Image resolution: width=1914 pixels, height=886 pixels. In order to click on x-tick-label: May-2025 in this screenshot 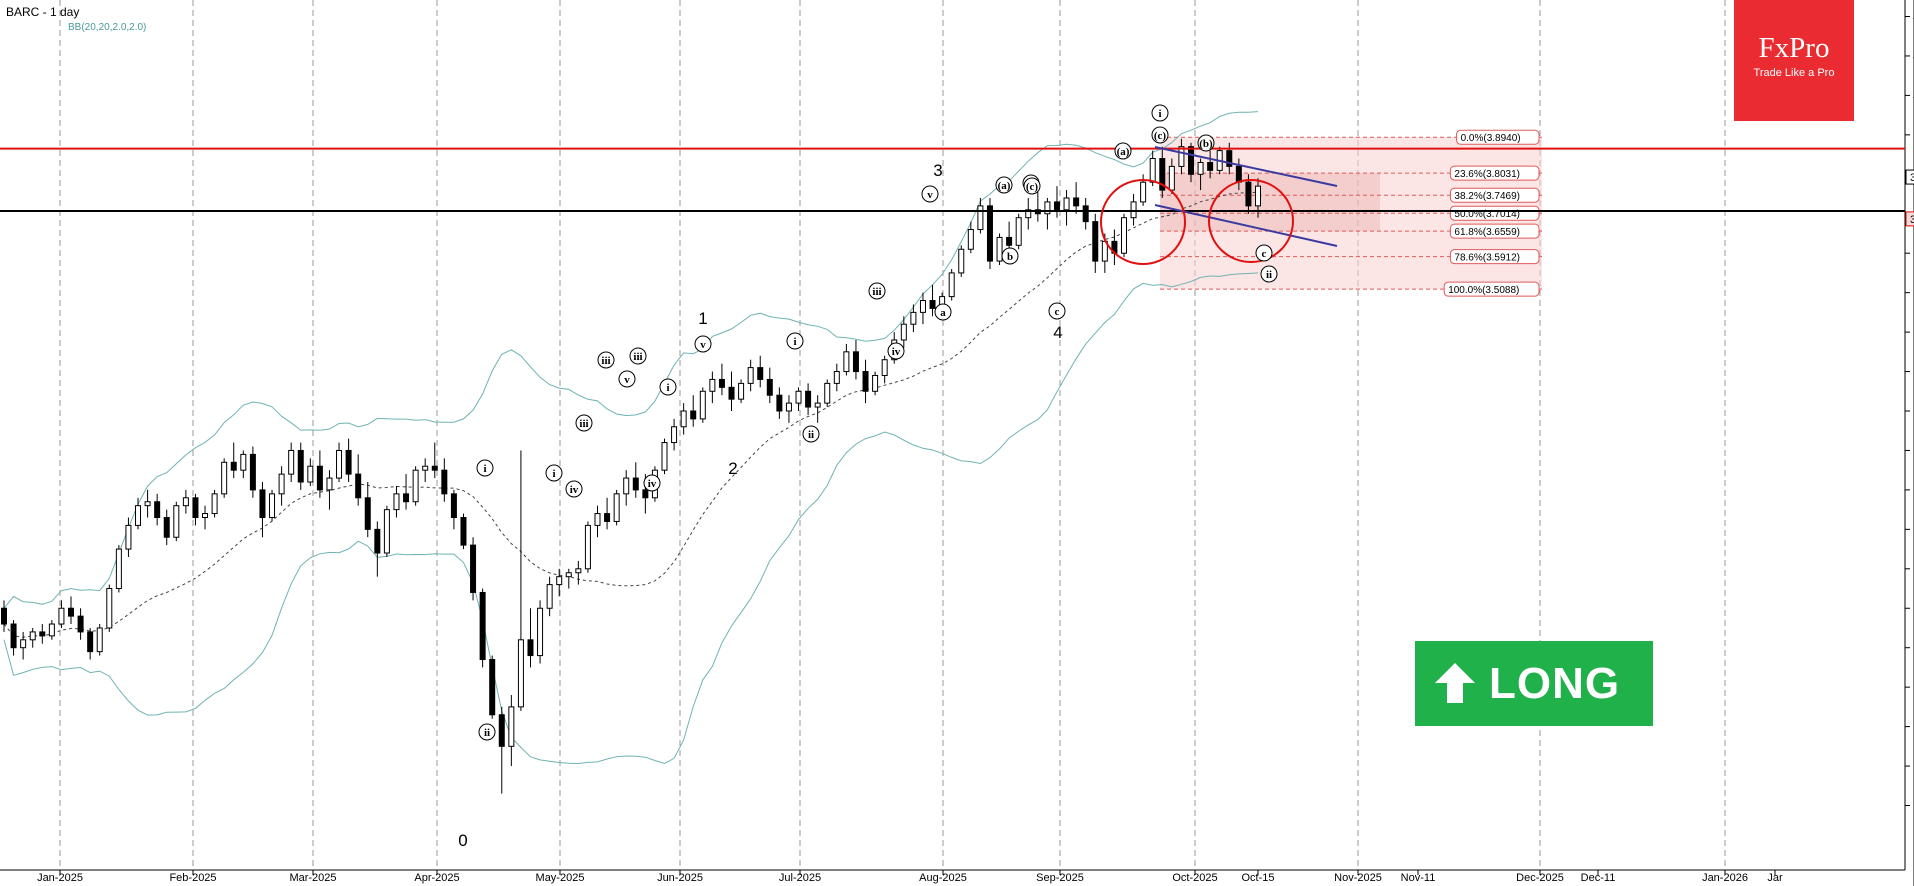, I will do `click(560, 878)`.